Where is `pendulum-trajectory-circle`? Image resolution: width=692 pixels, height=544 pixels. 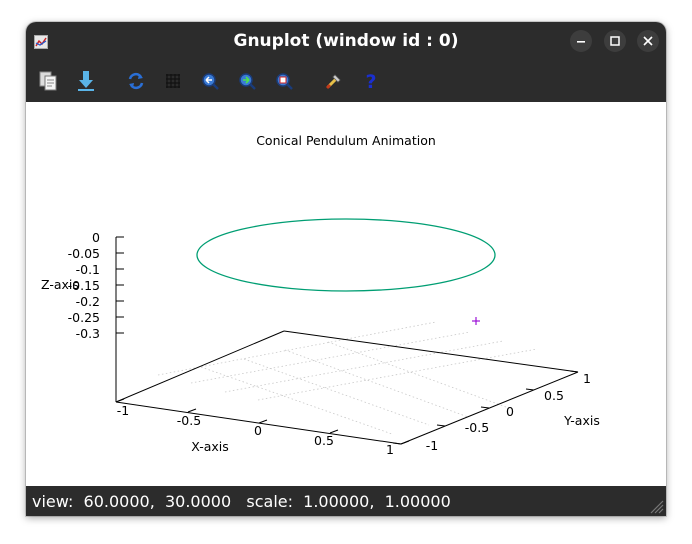
pendulum-trajectory-circle is located at coordinates (346, 255).